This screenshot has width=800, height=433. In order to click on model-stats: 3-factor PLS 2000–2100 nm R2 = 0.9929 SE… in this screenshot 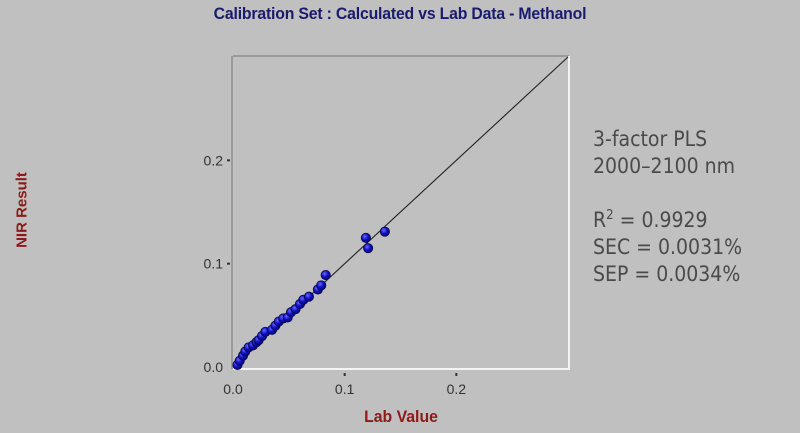, I will do `click(667, 207)`.